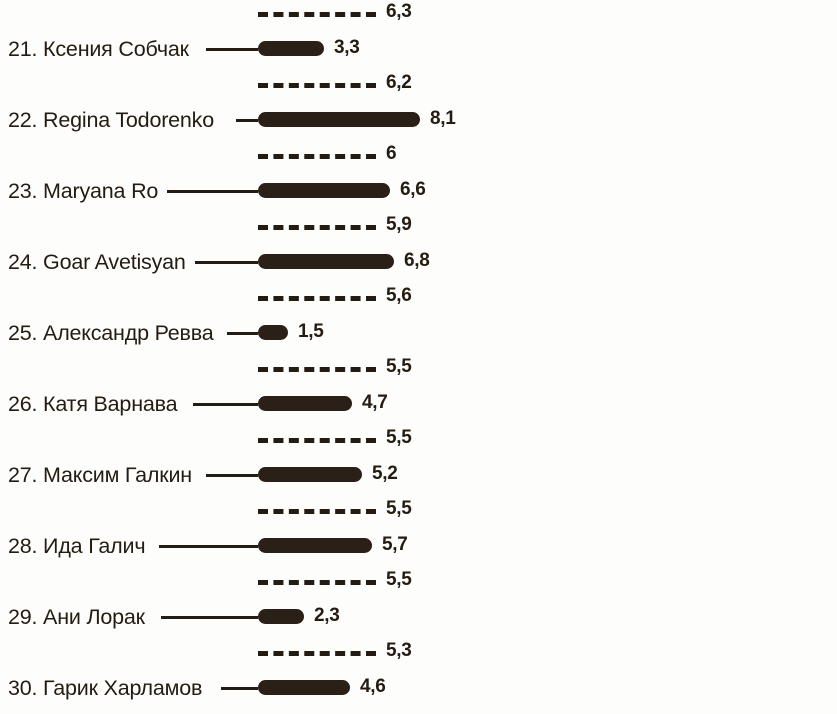 This screenshot has width=837, height=714. Describe the element at coordinates (418, 177) in the screenshot. I see `chart-row: 6 23. Maryana Ro 6,6` at that location.